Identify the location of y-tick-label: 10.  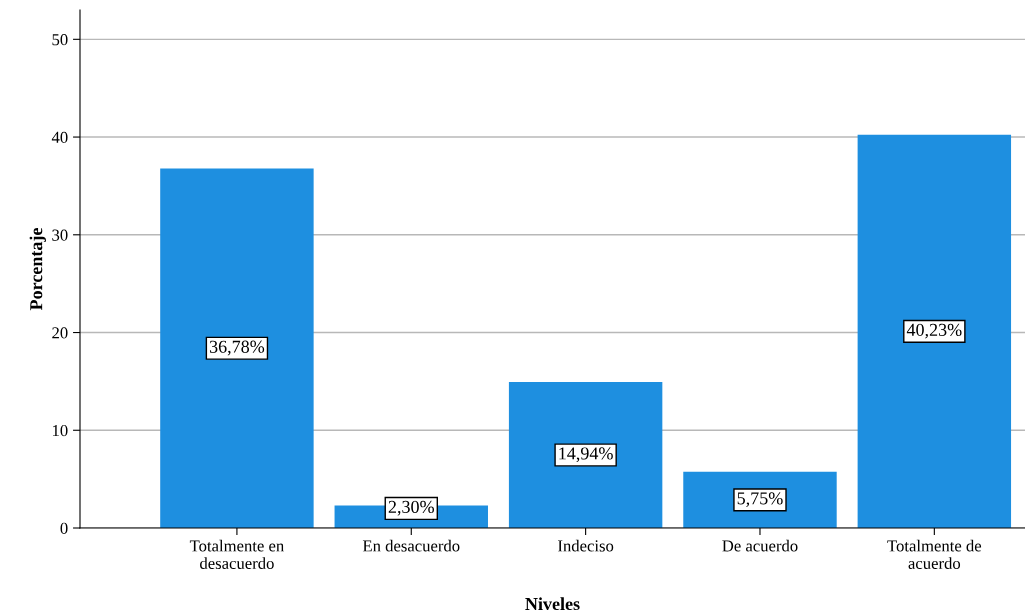
(60, 430).